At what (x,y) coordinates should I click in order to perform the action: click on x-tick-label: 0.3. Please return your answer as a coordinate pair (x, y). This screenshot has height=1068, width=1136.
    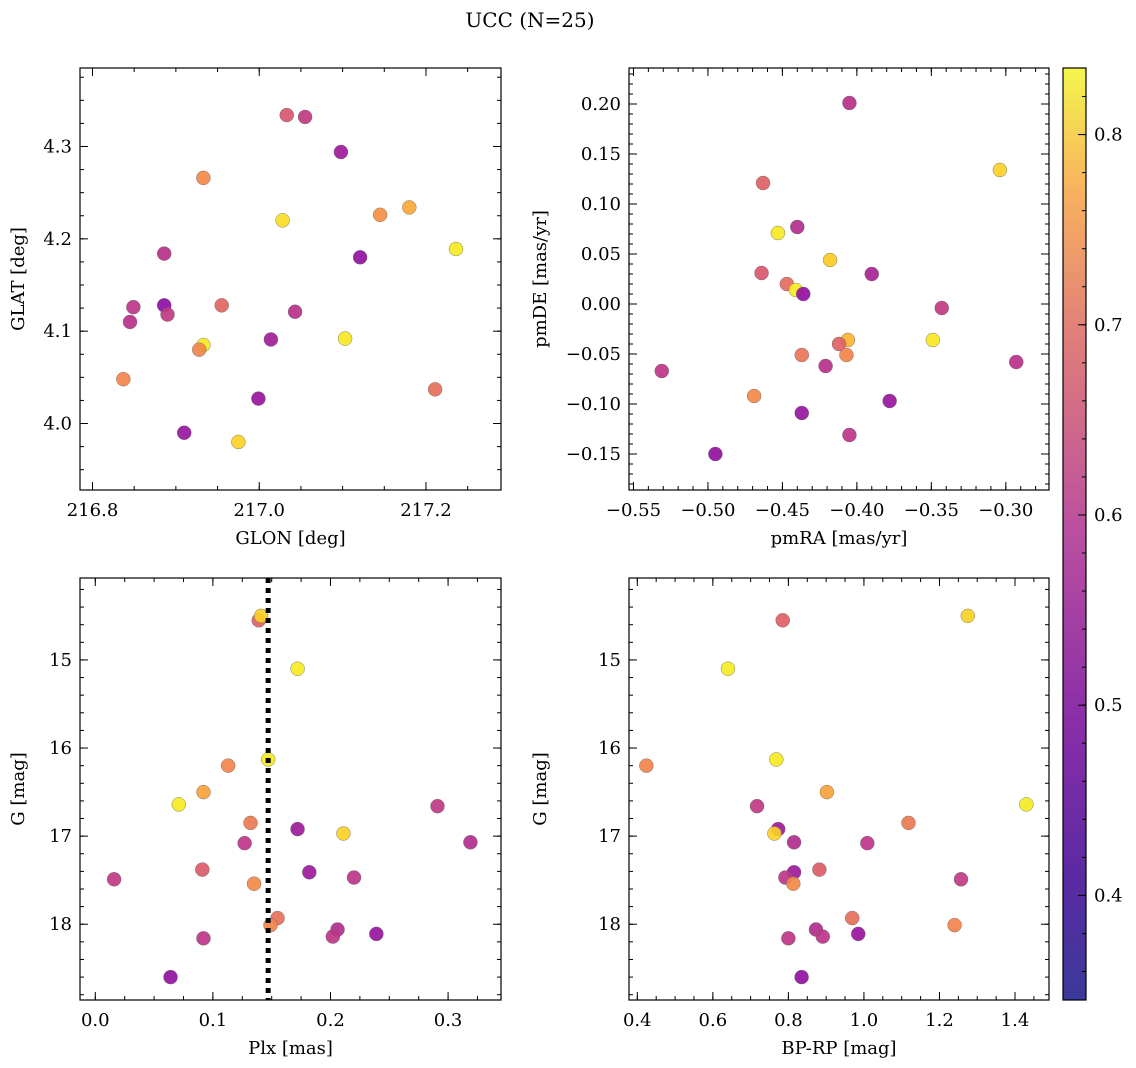
    Looking at the image, I should click on (448, 1020).